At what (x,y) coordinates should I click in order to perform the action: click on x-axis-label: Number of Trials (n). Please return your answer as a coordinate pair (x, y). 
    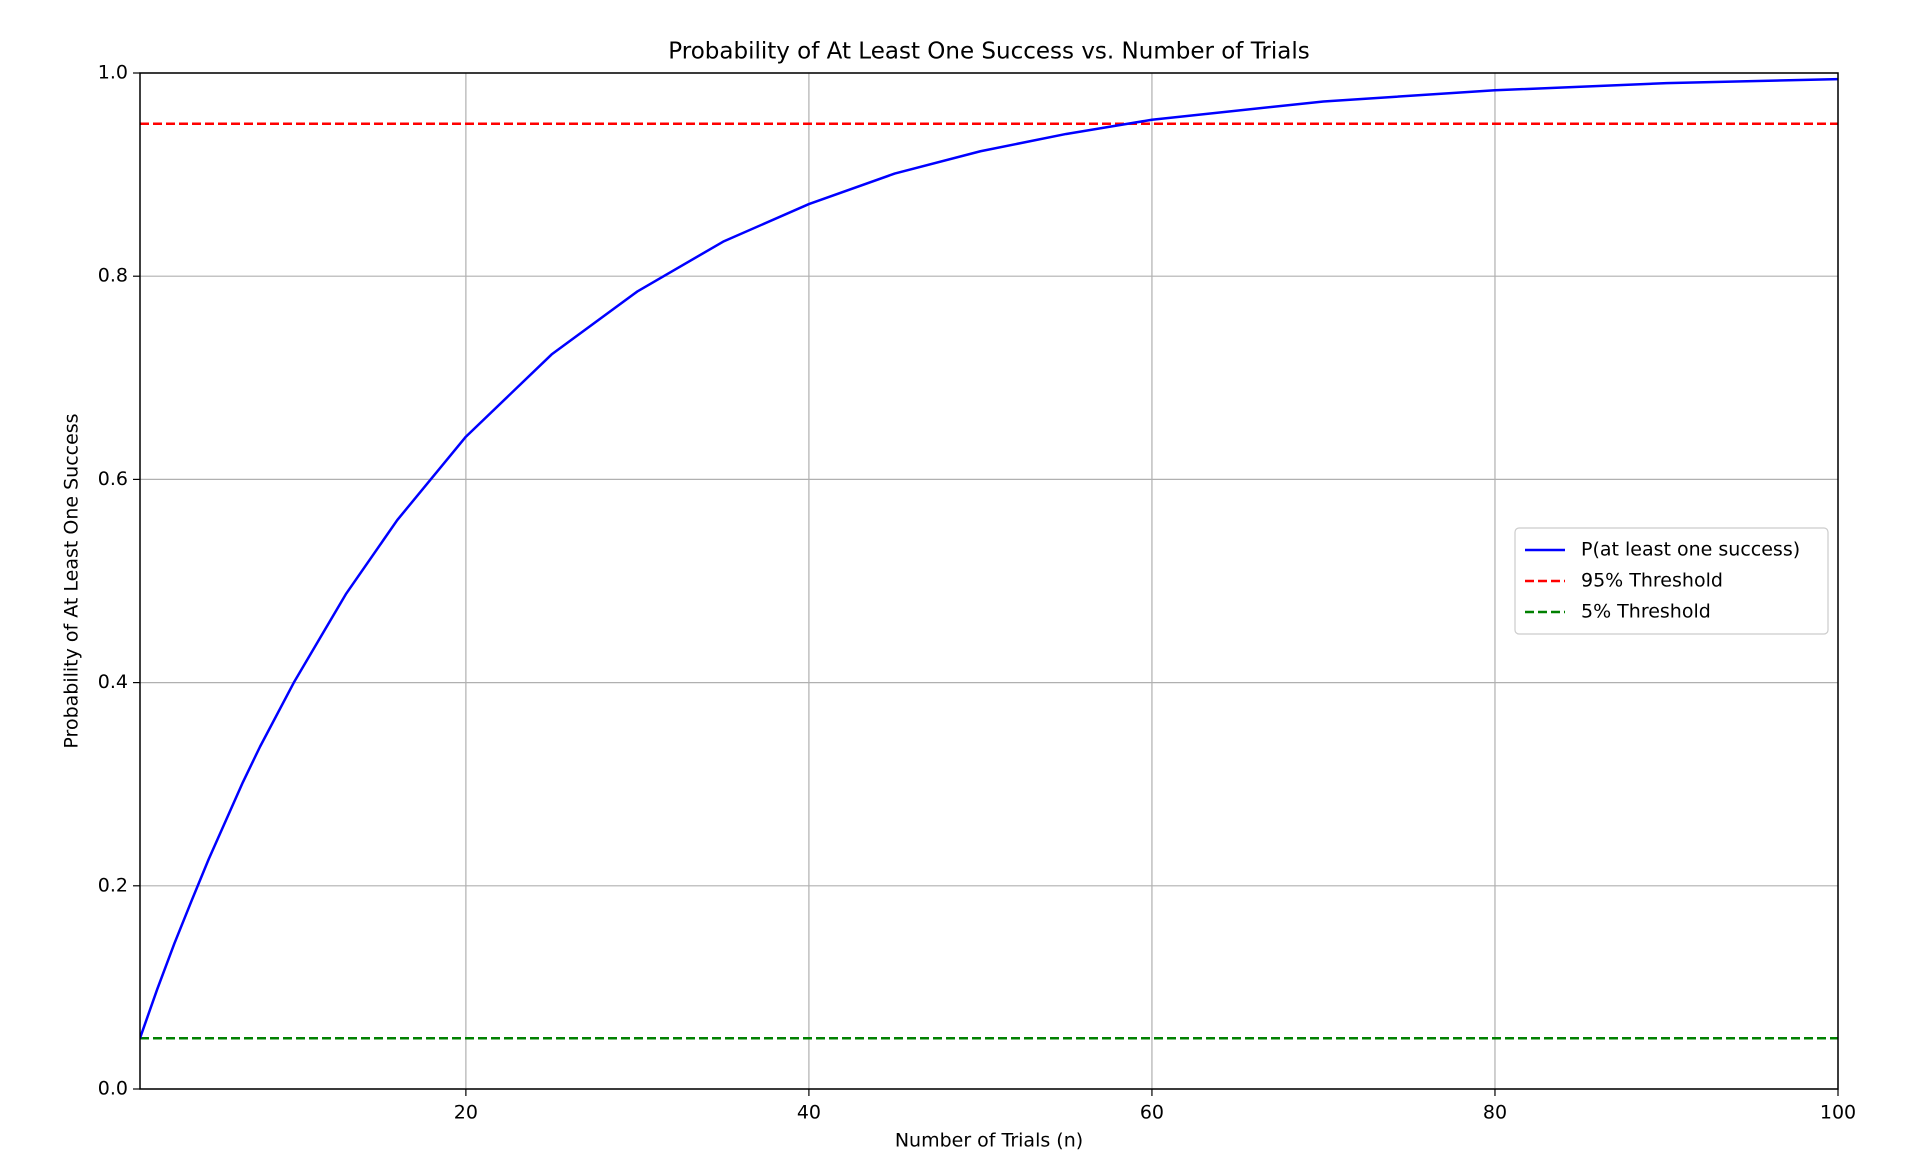
    Looking at the image, I should click on (989, 1141).